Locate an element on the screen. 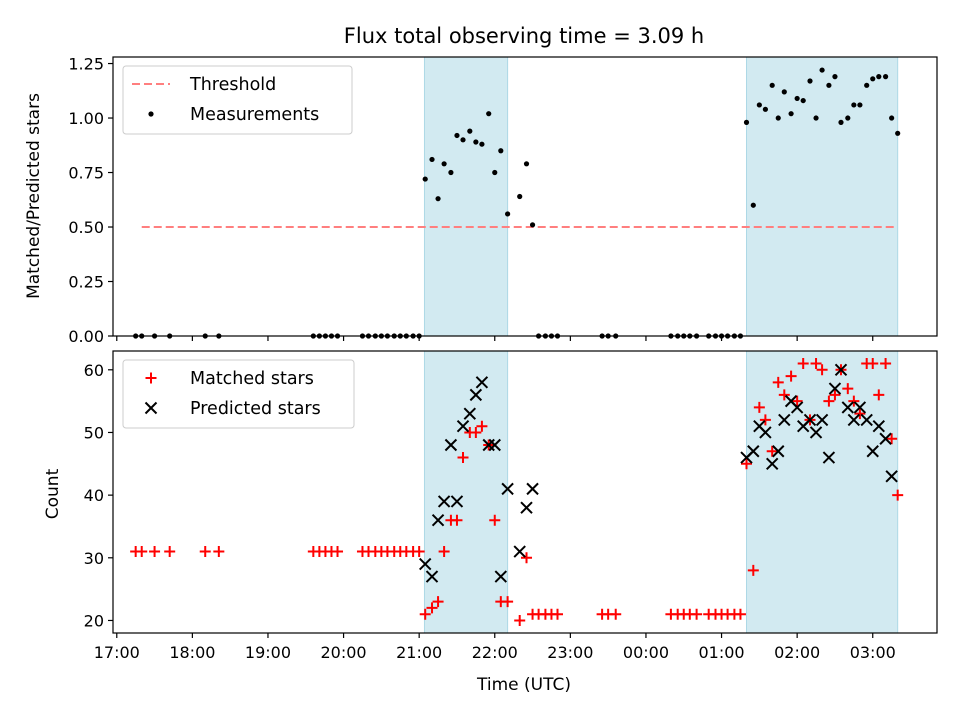 This screenshot has width=960, height=720. y-tick-label: 0.50 is located at coordinates (86, 227).